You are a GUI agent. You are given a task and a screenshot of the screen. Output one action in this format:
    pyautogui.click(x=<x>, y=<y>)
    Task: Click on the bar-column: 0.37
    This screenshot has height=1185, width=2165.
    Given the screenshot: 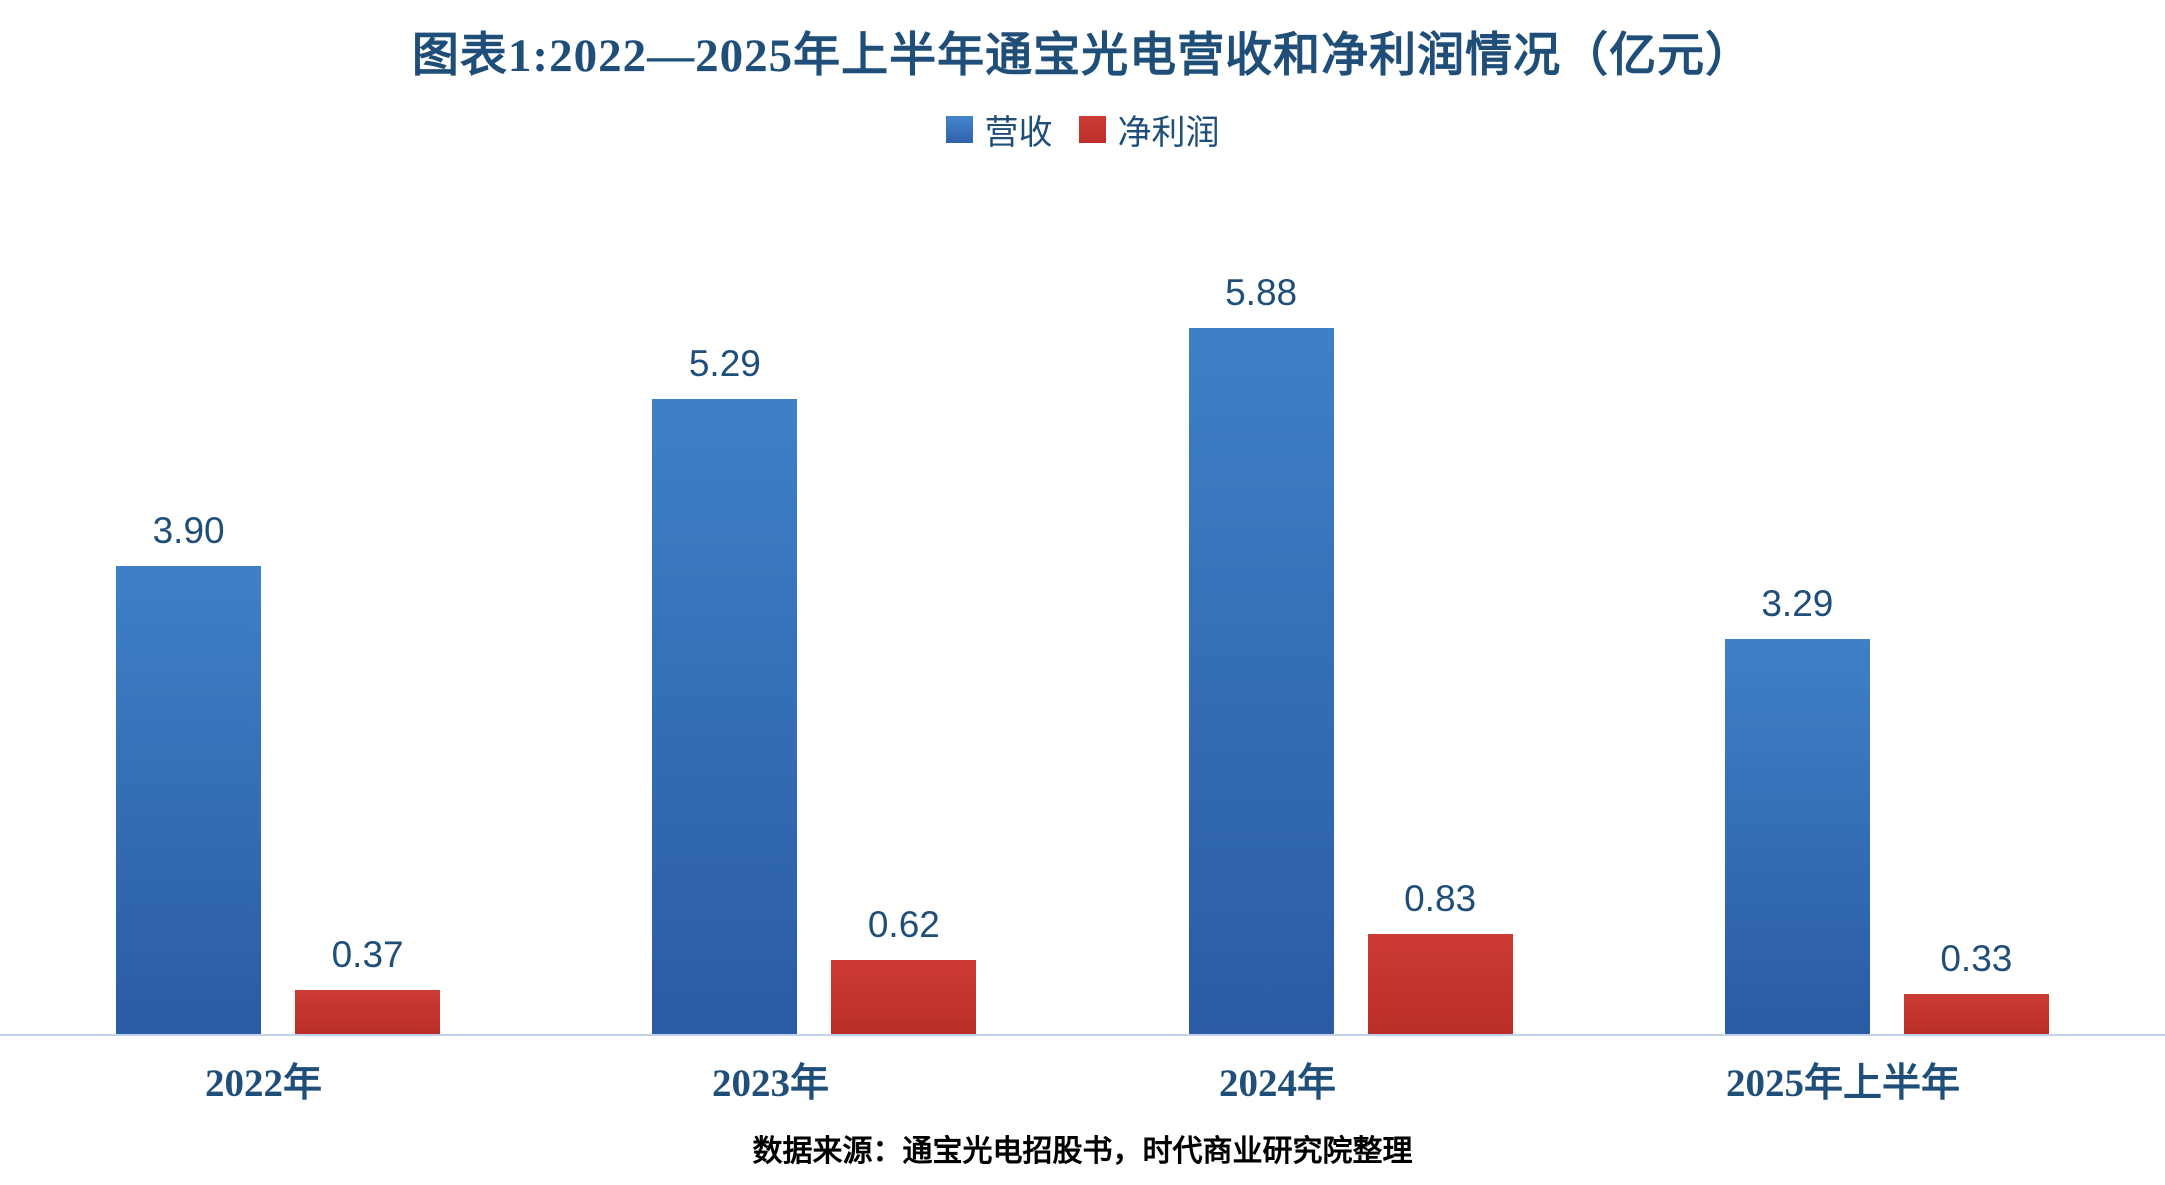 What is the action you would take?
    pyautogui.click(x=368, y=984)
    